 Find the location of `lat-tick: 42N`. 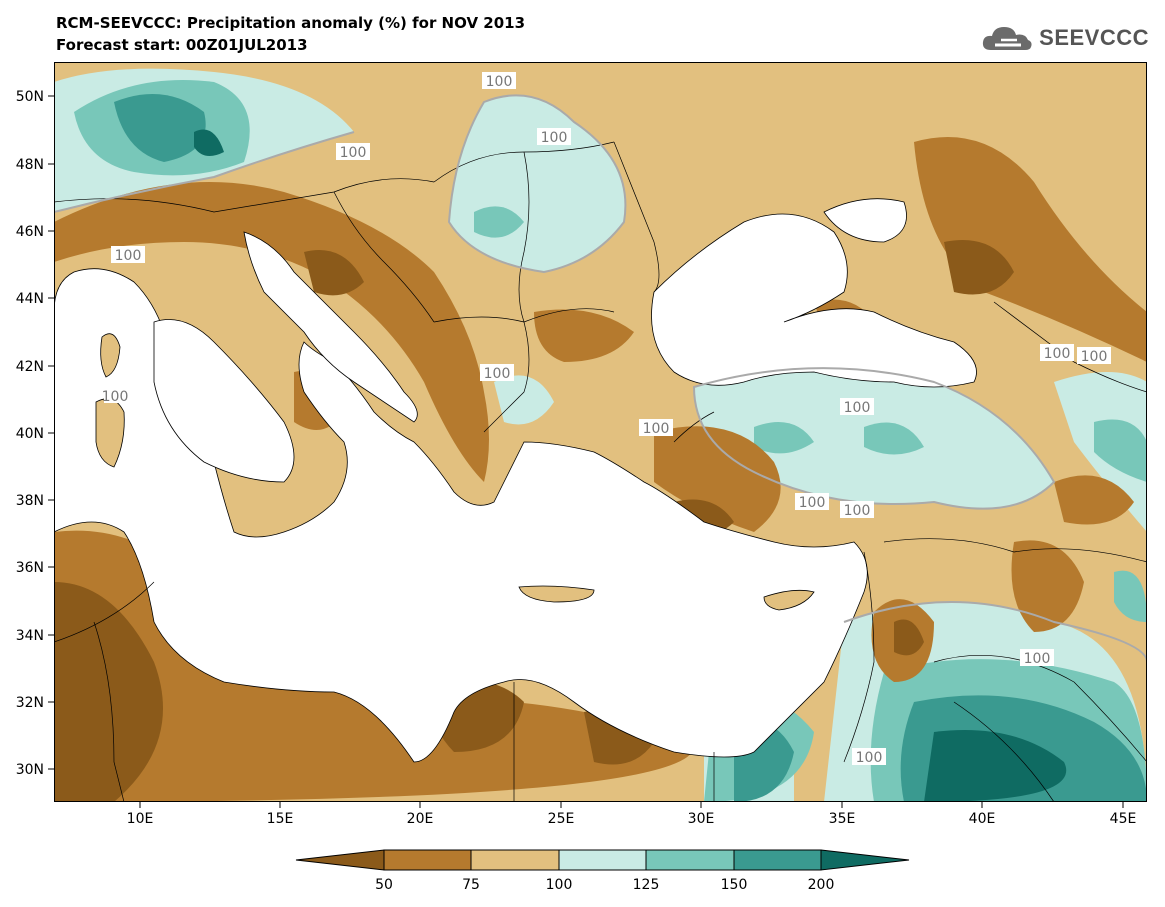

lat-tick: 42N is located at coordinates (35, 367).